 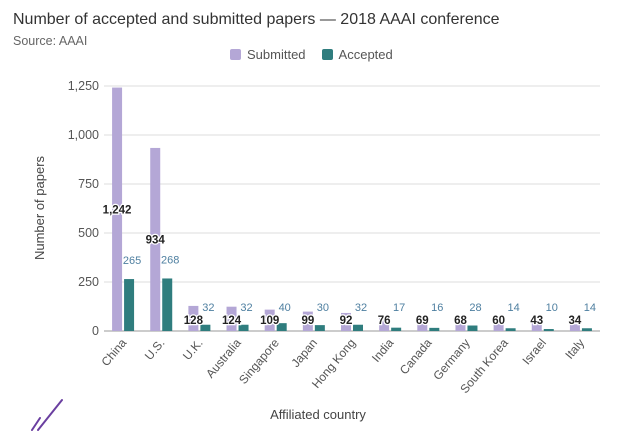 What do you see at coordinates (155, 349) in the screenshot?
I see `x-tick-label: U.S.` at bounding box center [155, 349].